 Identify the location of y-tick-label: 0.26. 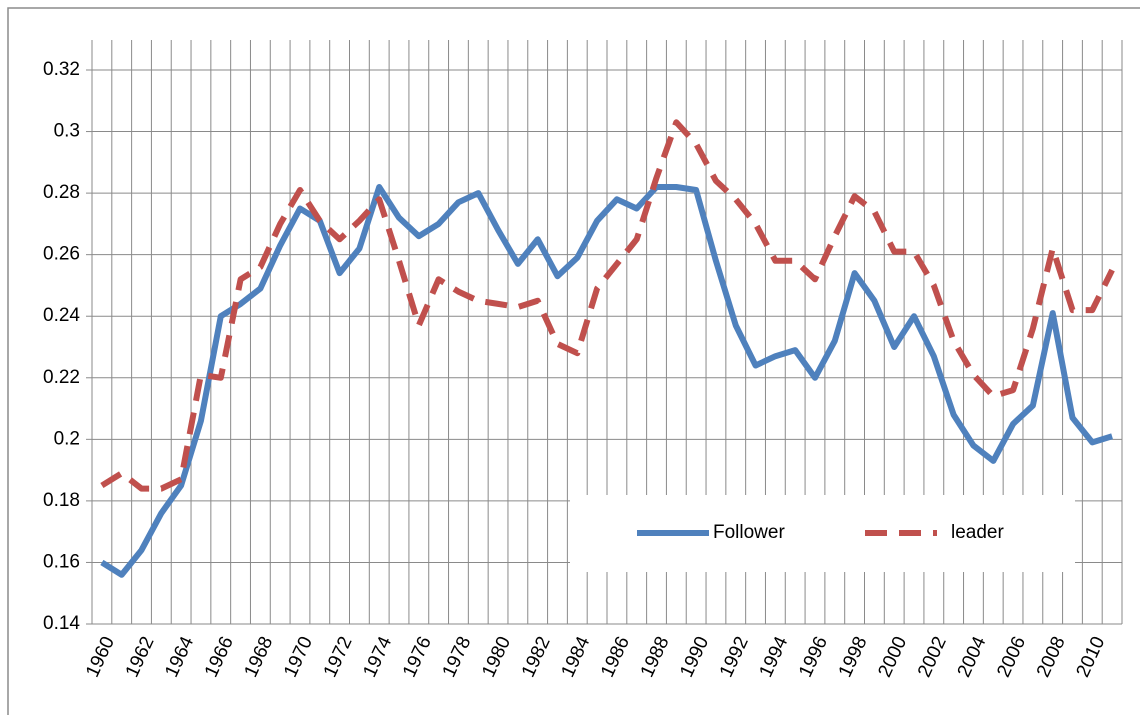
(61, 254).